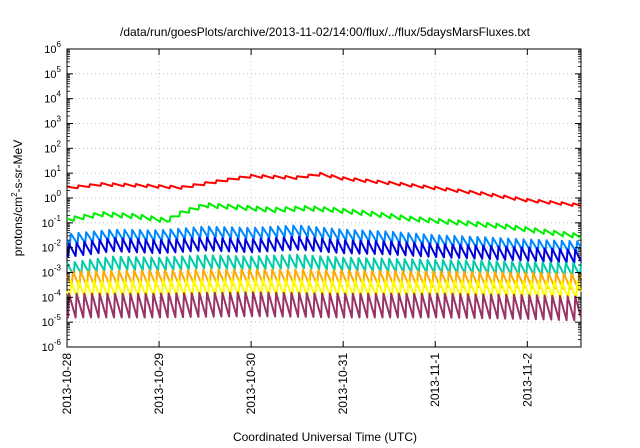  Describe the element at coordinates (58, 243) in the screenshot. I see `y-tick-label-exp: -2` at that location.